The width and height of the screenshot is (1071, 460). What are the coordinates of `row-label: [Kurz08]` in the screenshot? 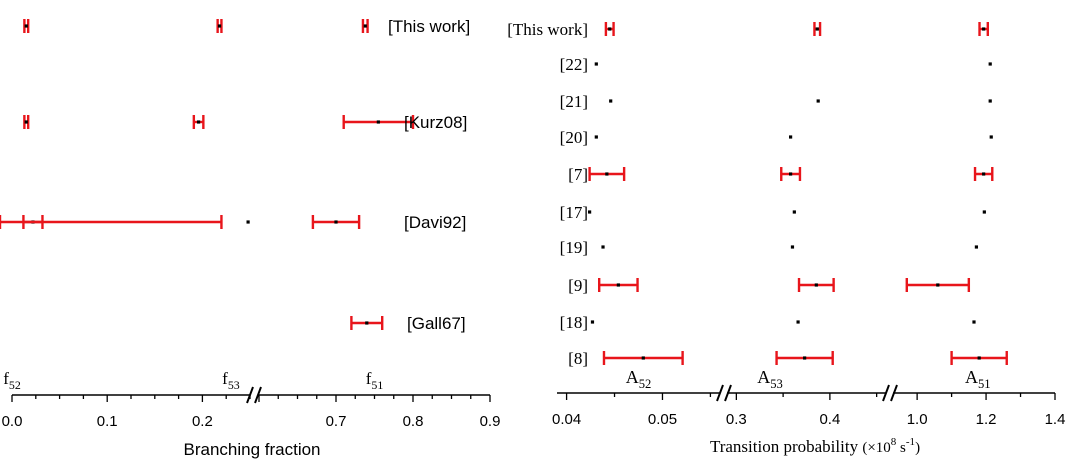 It's located at (435, 122).